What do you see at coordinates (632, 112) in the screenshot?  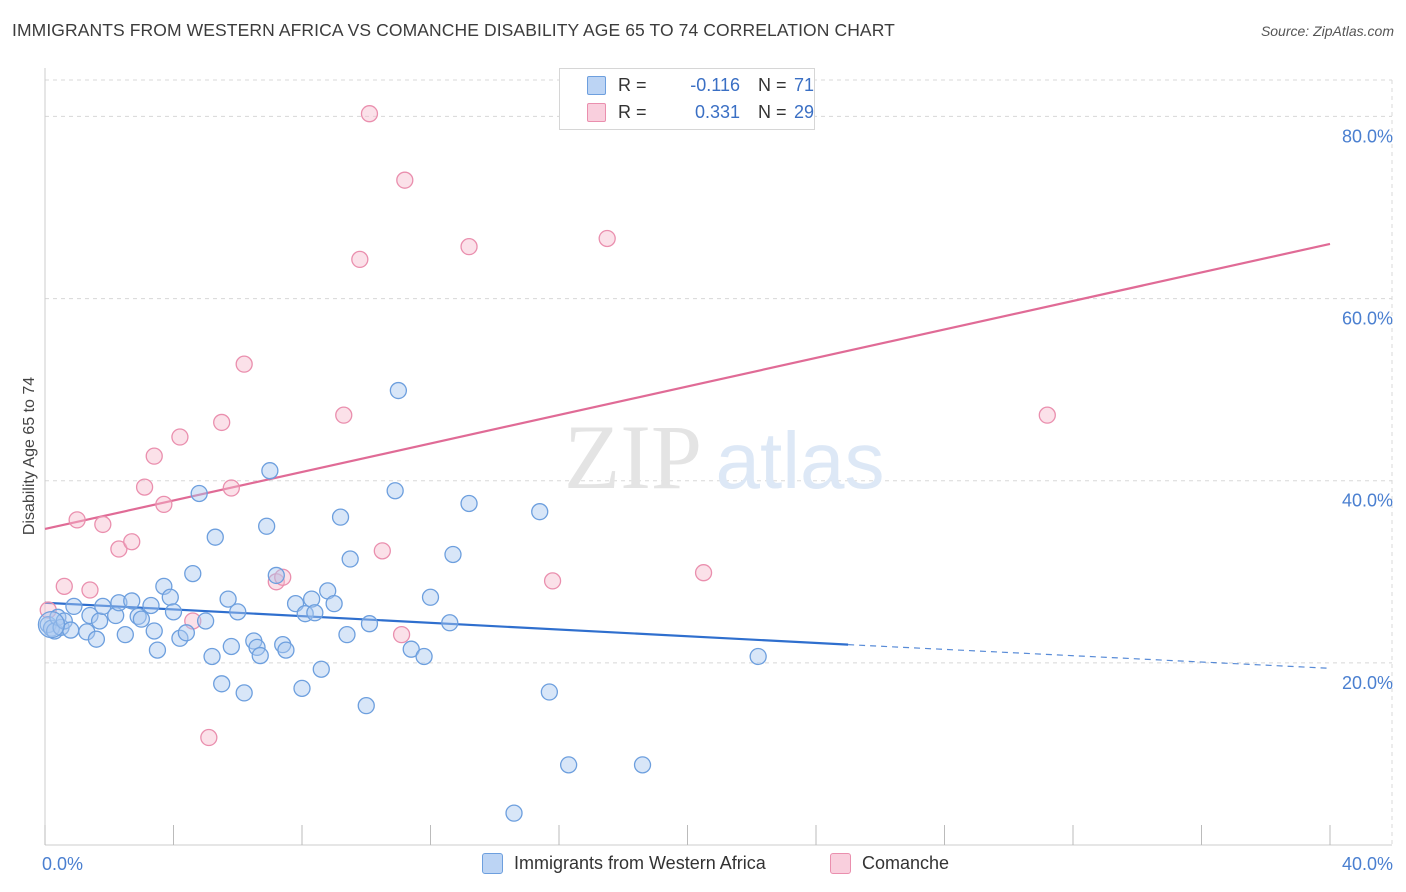 I see `legend-r-label: R =` at bounding box center [632, 112].